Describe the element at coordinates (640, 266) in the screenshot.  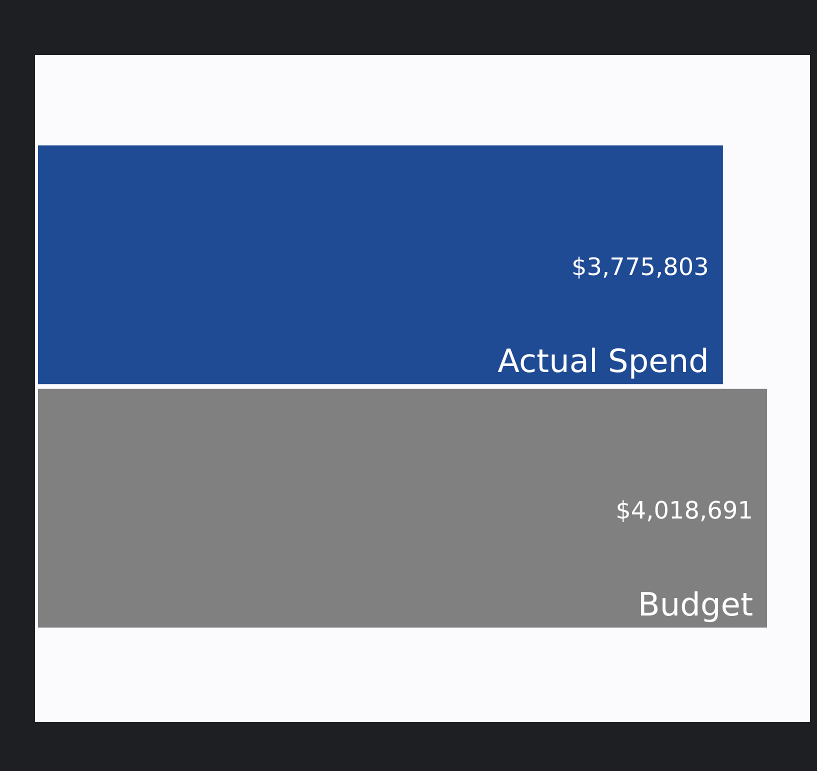
I see `data-label: $3,775,803` at that location.